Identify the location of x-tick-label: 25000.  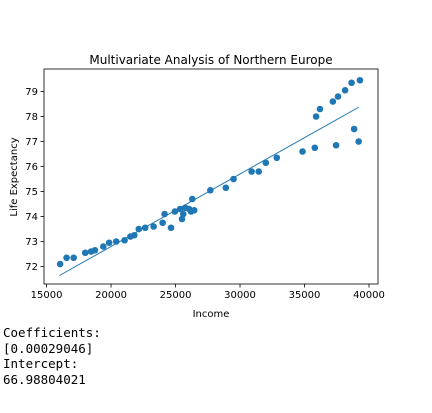
(176, 295).